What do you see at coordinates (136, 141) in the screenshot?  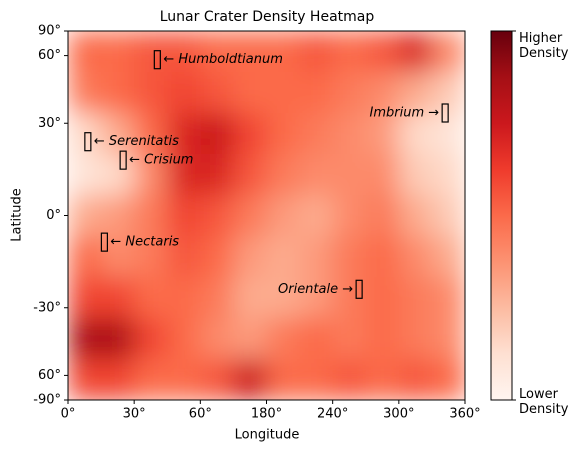 I see `annotation: ← Serenitatis` at bounding box center [136, 141].